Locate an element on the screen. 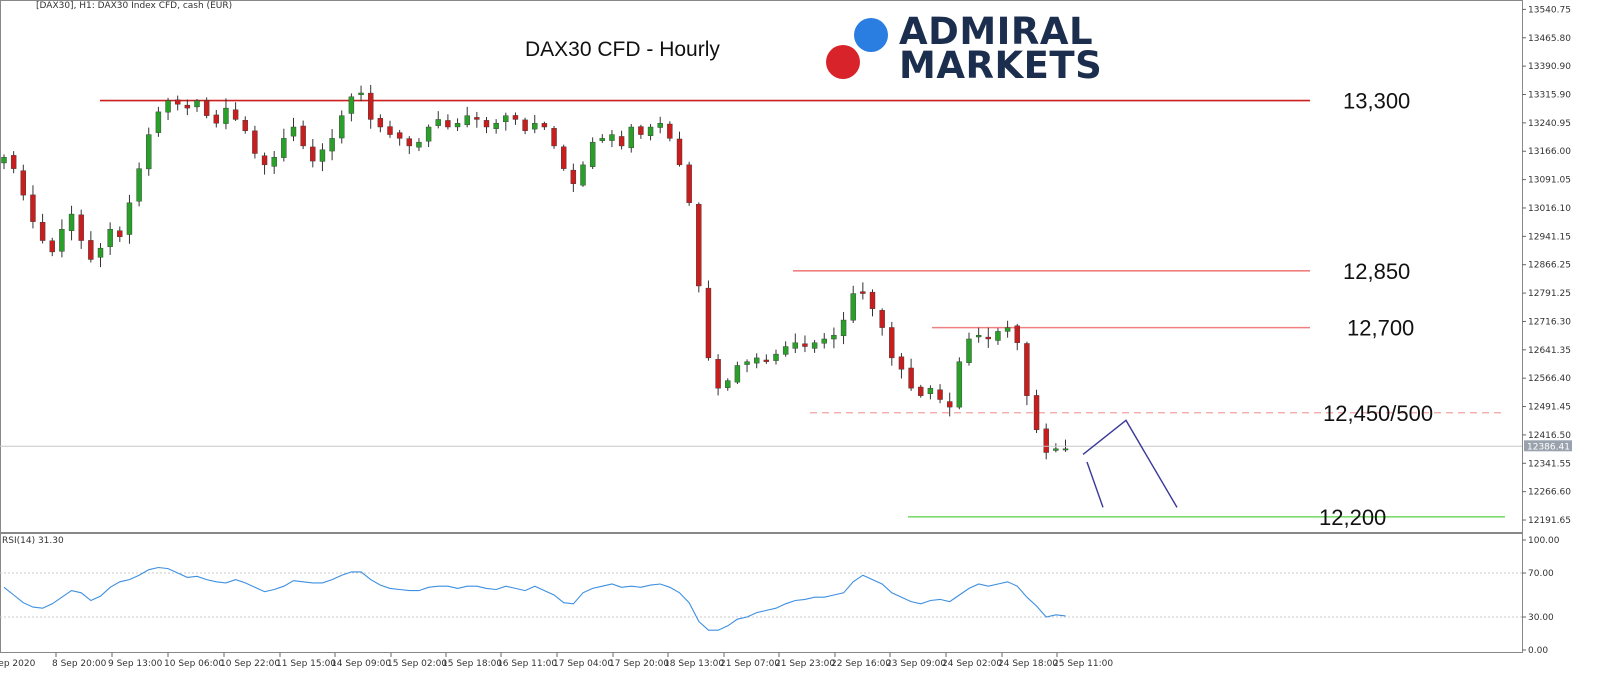  price-tick-label: 12416.50 is located at coordinates (1549, 436).